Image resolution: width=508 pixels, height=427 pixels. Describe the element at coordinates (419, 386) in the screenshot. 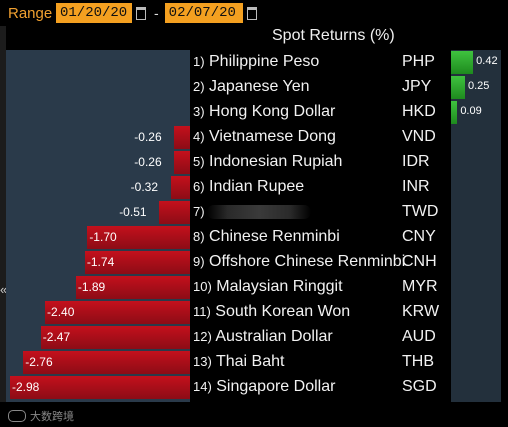

I see `currency-code: SGD` at that location.